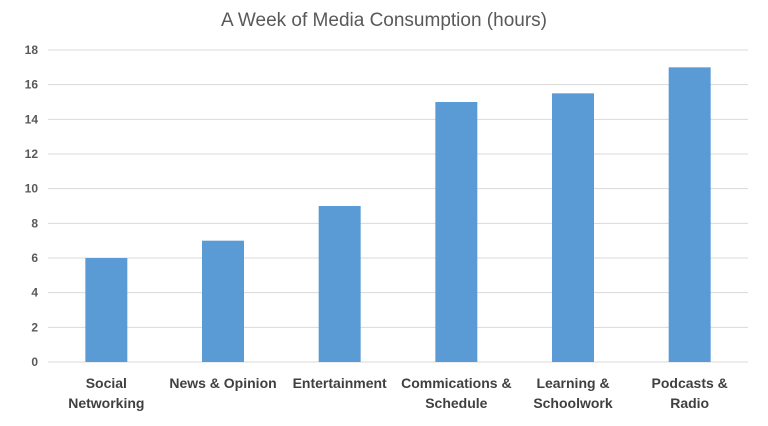 The image size is (768, 426). Describe the element at coordinates (456, 393) in the screenshot. I see `x-tick-label: Commications & Schedule` at that location.